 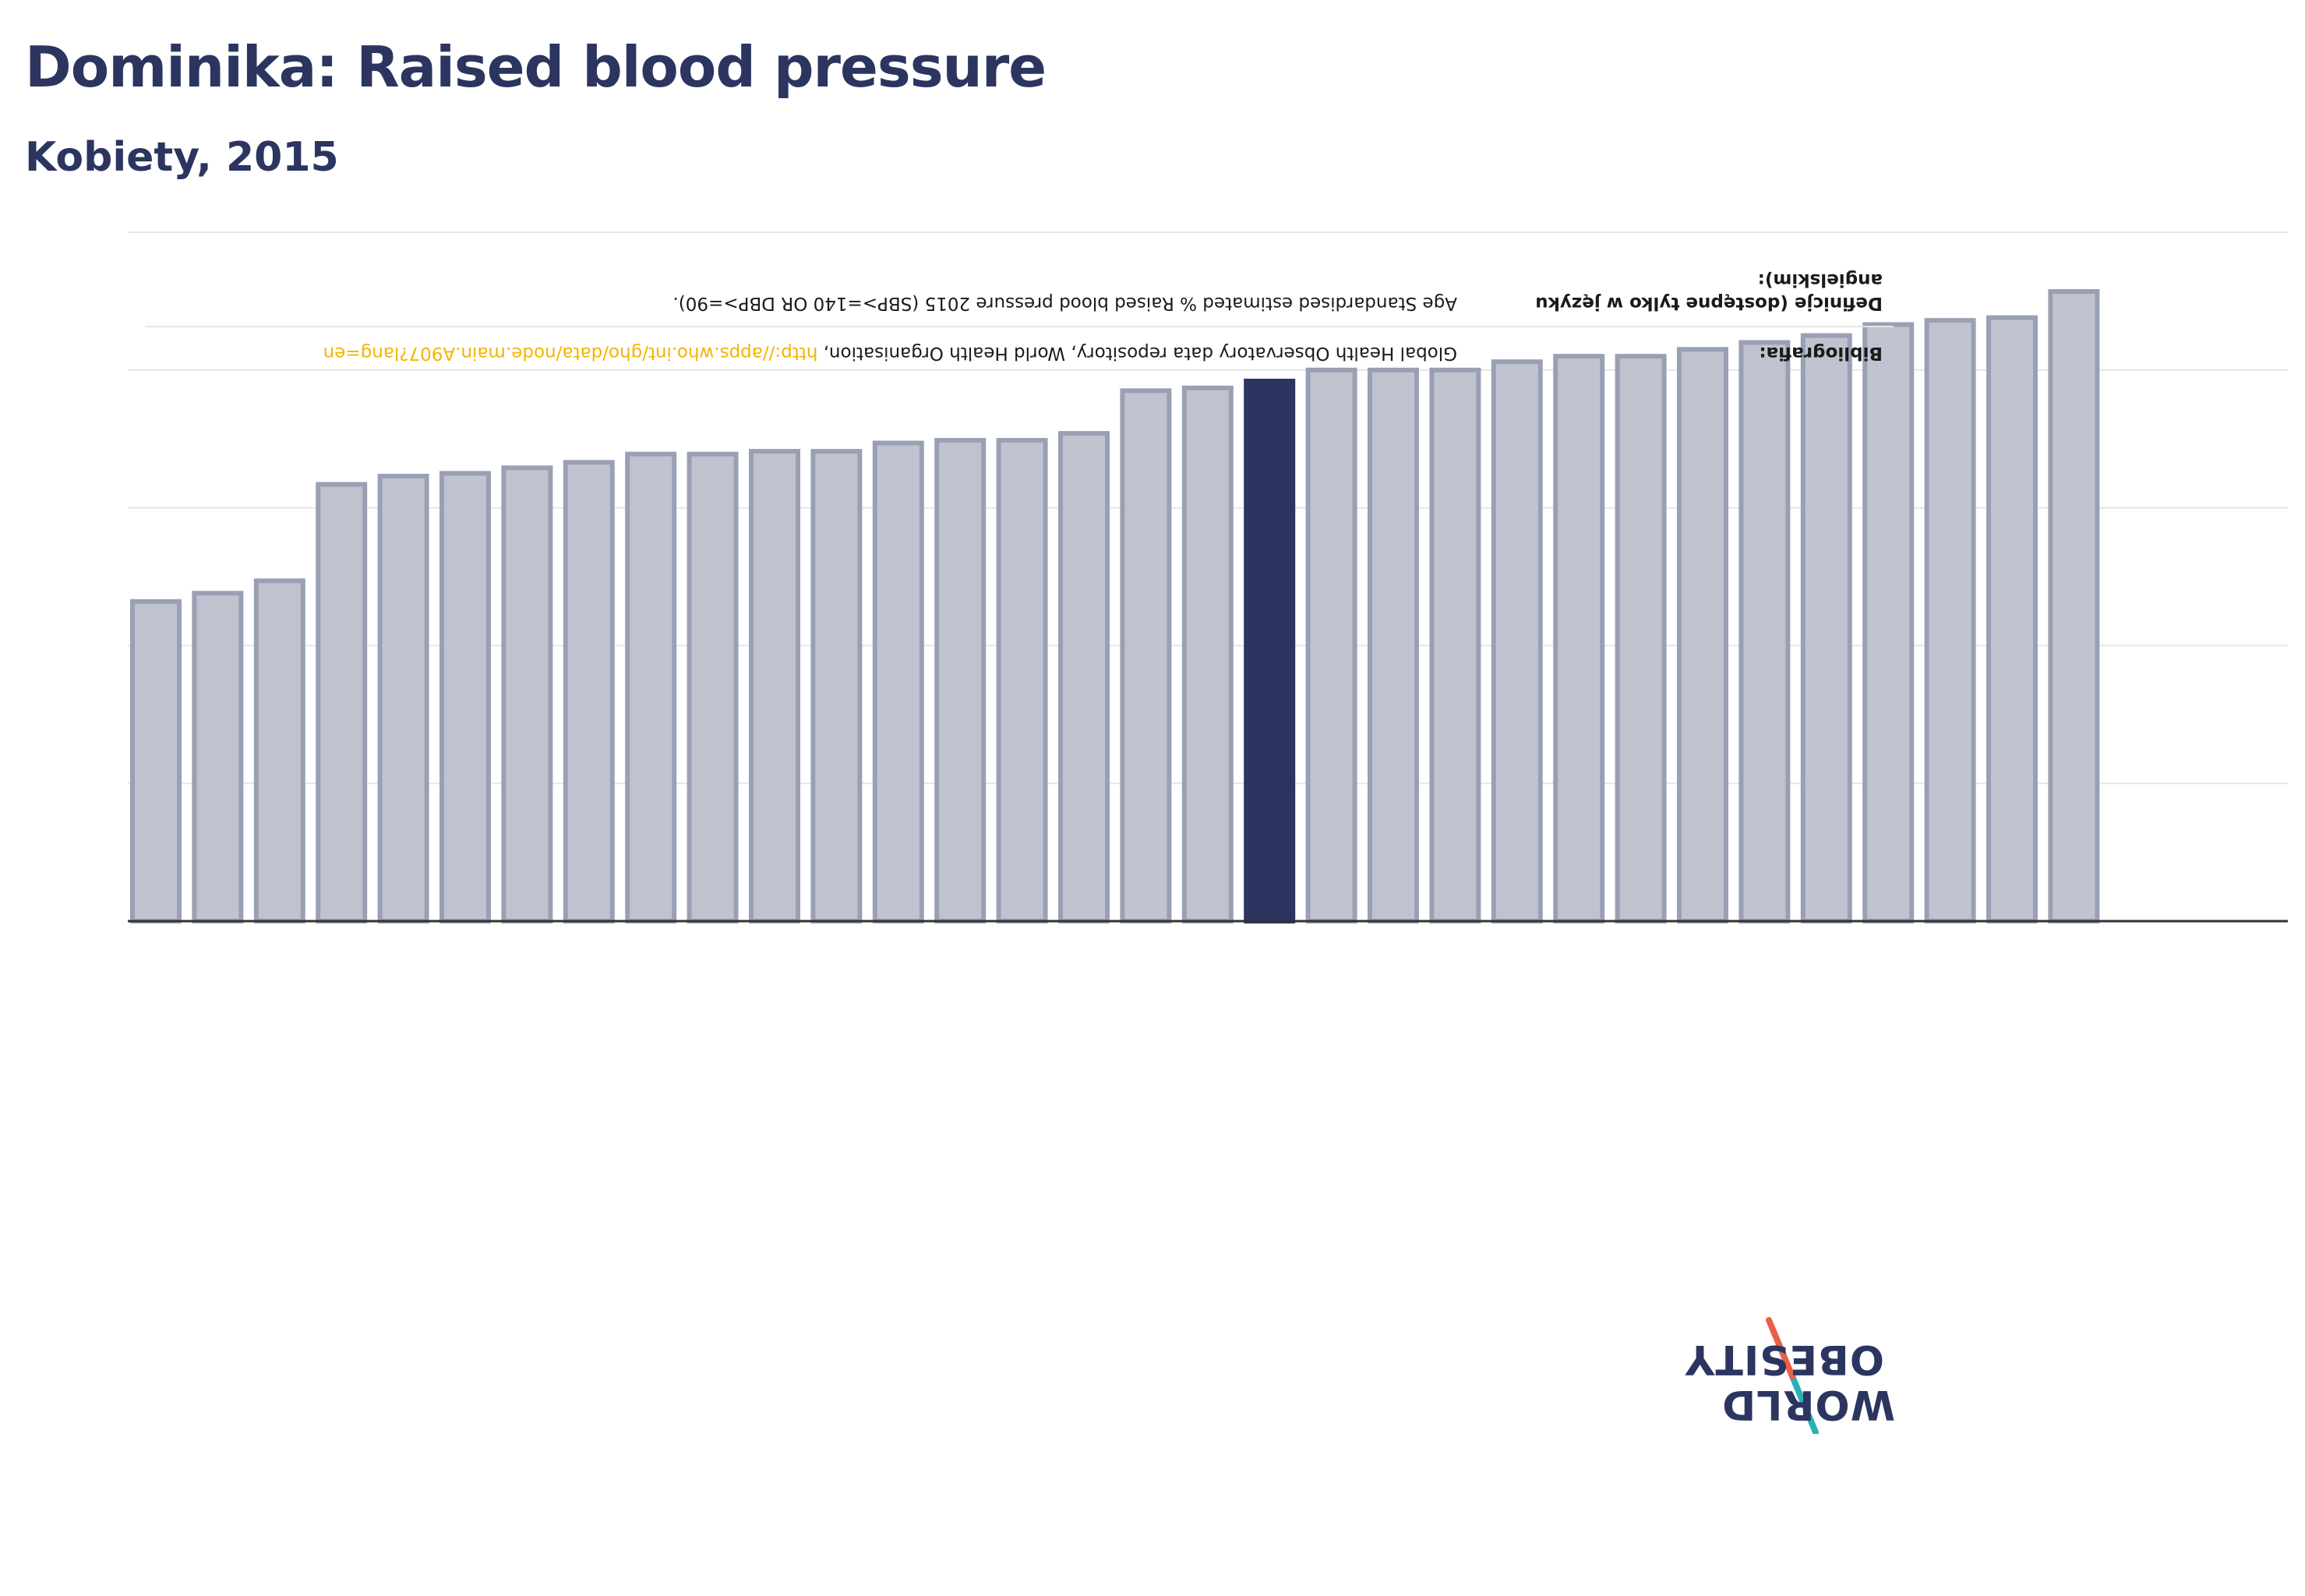 I want to click on logo-word-1: WORLD, so click(x=1808, y=1404).